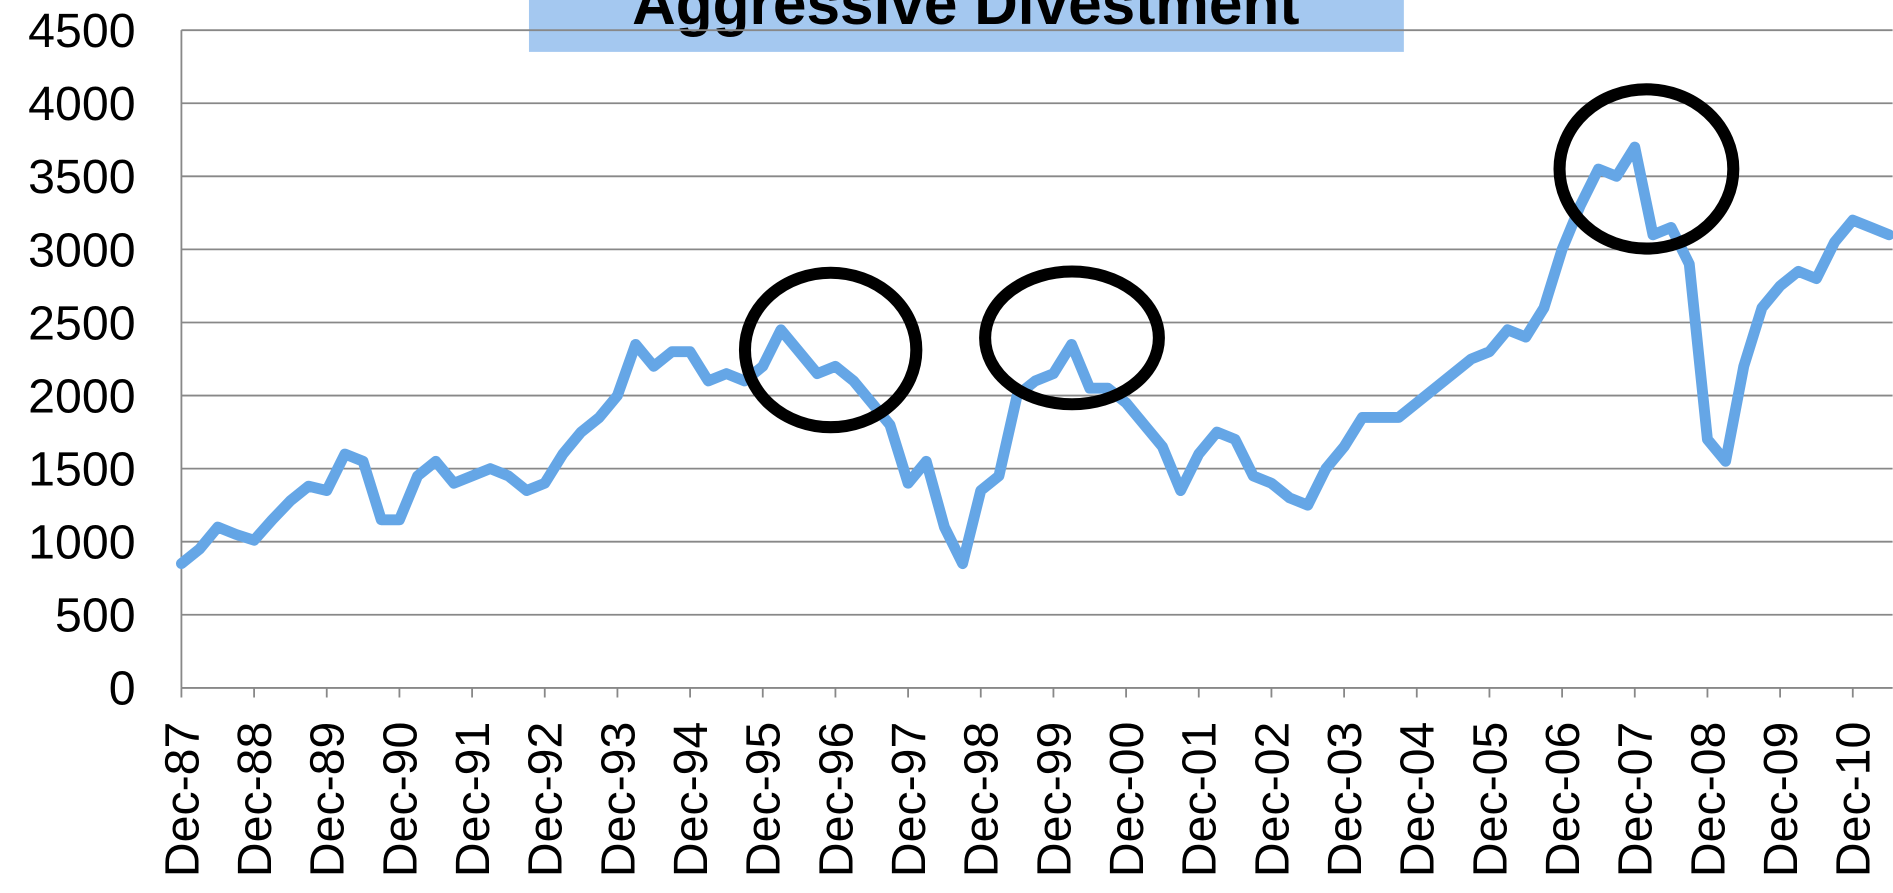  I want to click on x-tick-label: Dec-10, so click(1854, 800).